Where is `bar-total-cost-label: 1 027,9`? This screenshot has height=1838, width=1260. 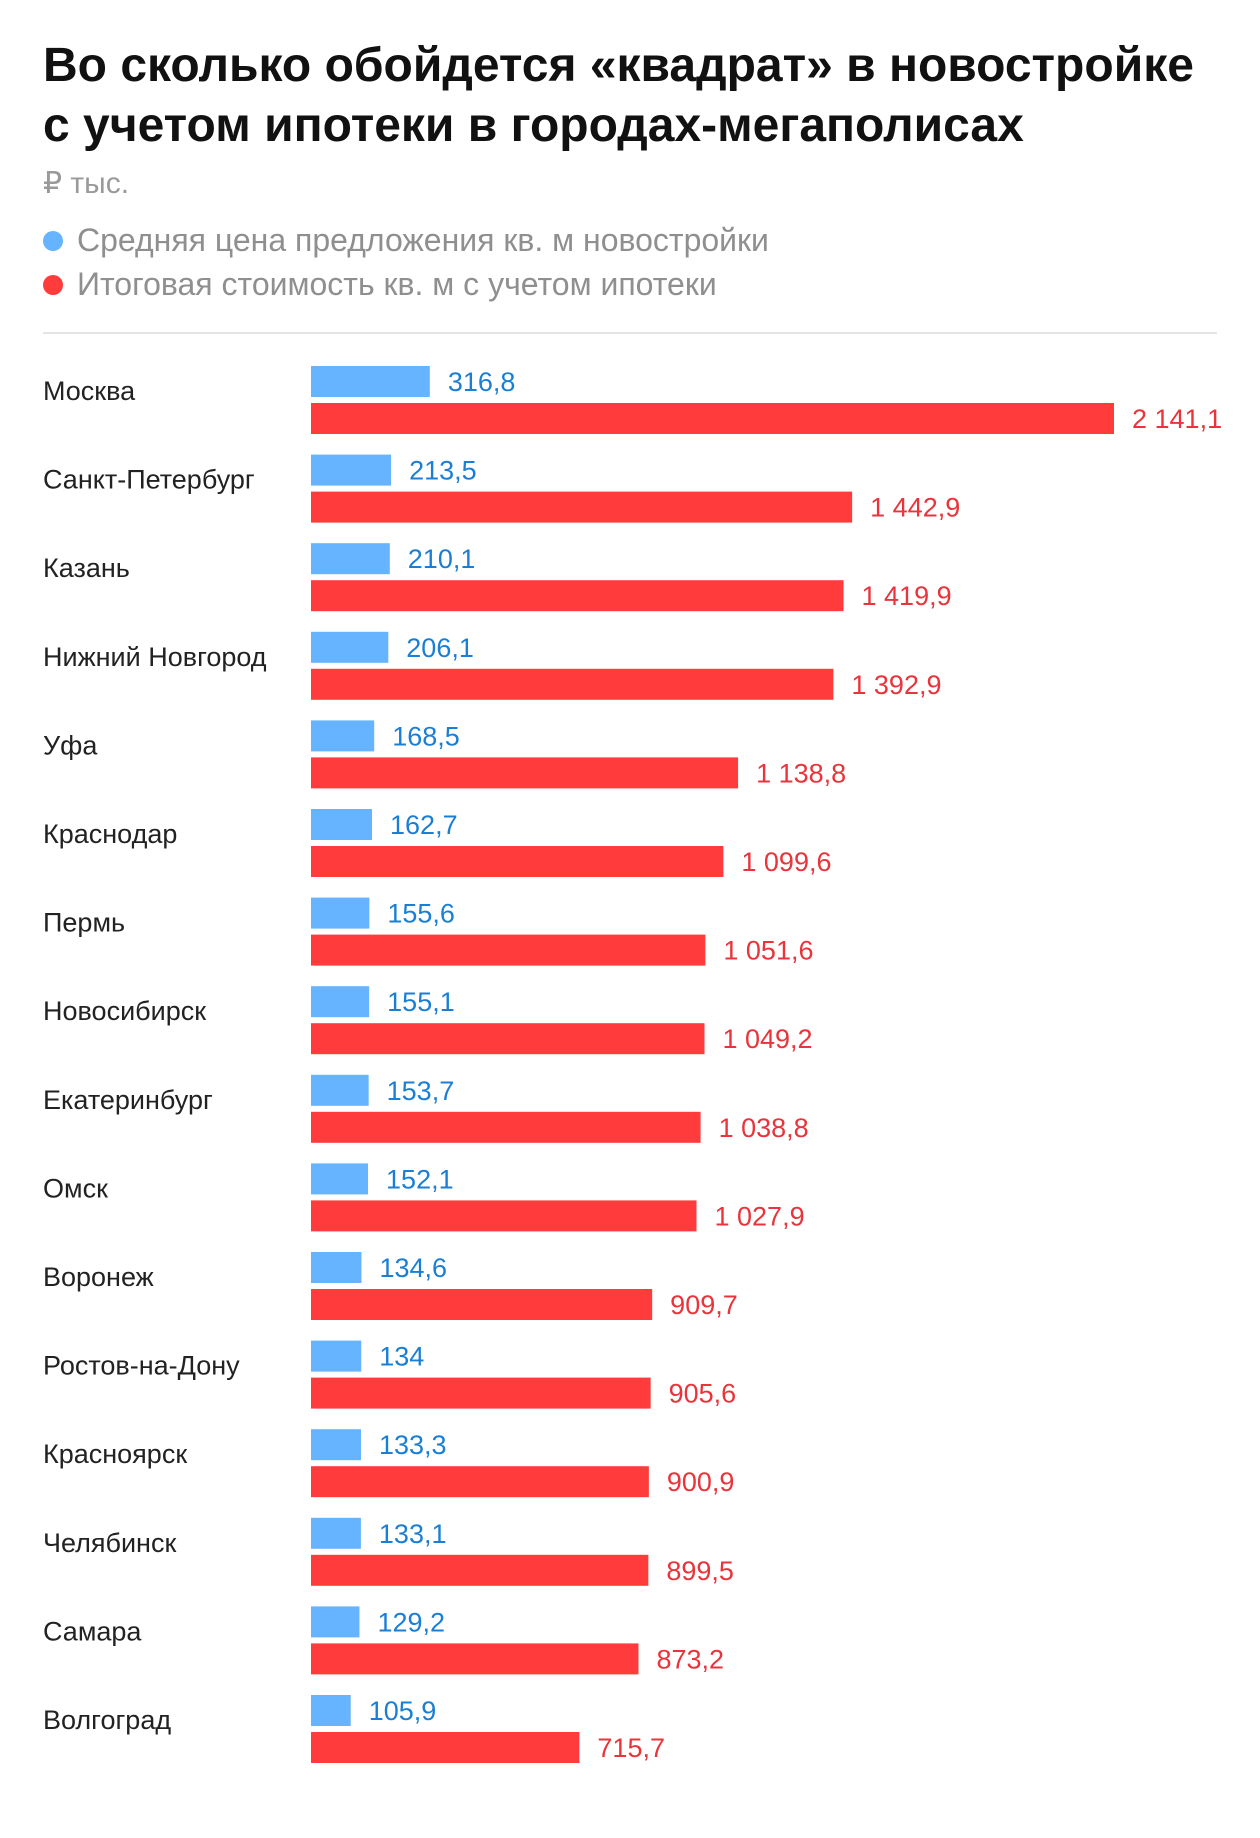 bar-total-cost-label: 1 027,9 is located at coordinates (760, 1216).